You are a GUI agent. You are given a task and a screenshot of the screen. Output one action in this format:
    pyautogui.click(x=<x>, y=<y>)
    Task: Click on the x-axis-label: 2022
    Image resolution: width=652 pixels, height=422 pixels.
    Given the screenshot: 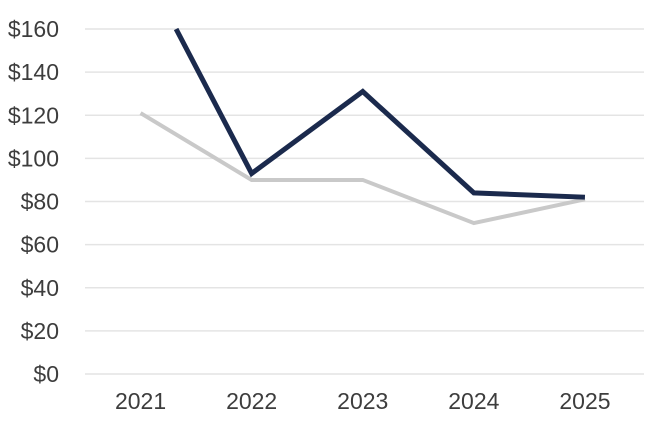 What is the action you would take?
    pyautogui.click(x=251, y=401)
    